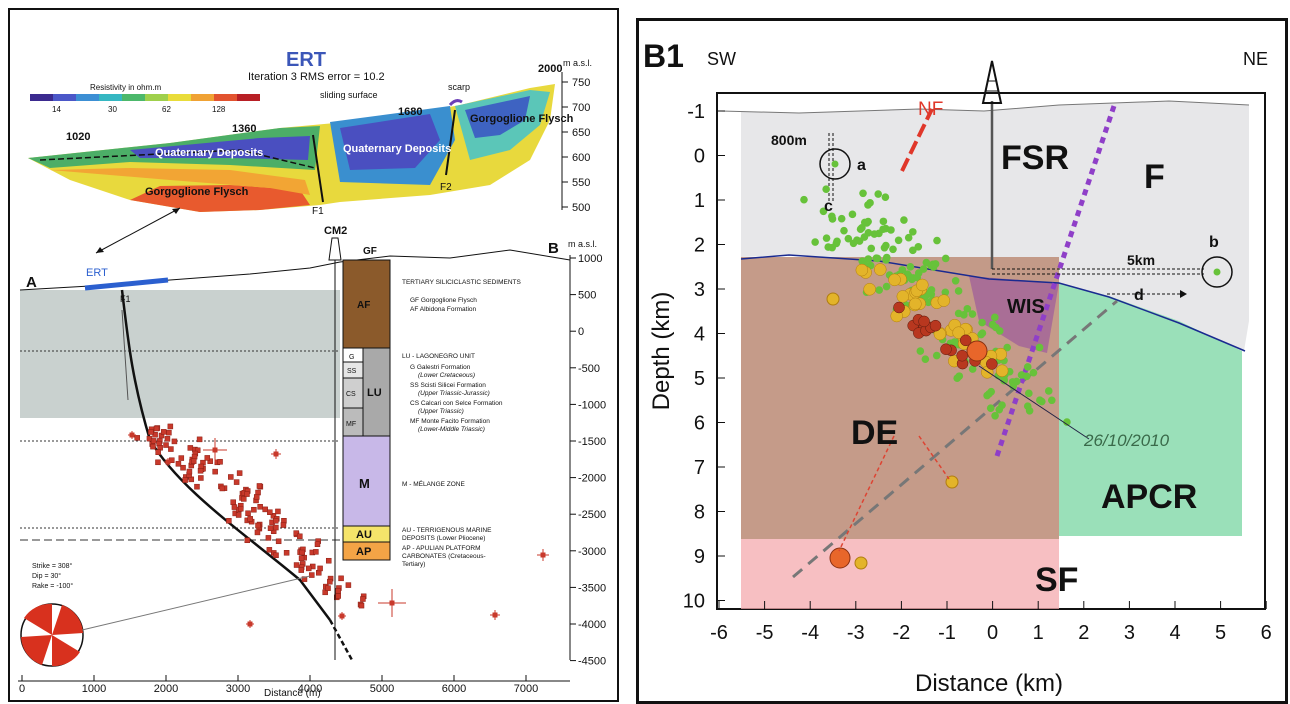  Describe the element at coordinates (1014, 314) in the screenshot. I see `wis-region` at that location.